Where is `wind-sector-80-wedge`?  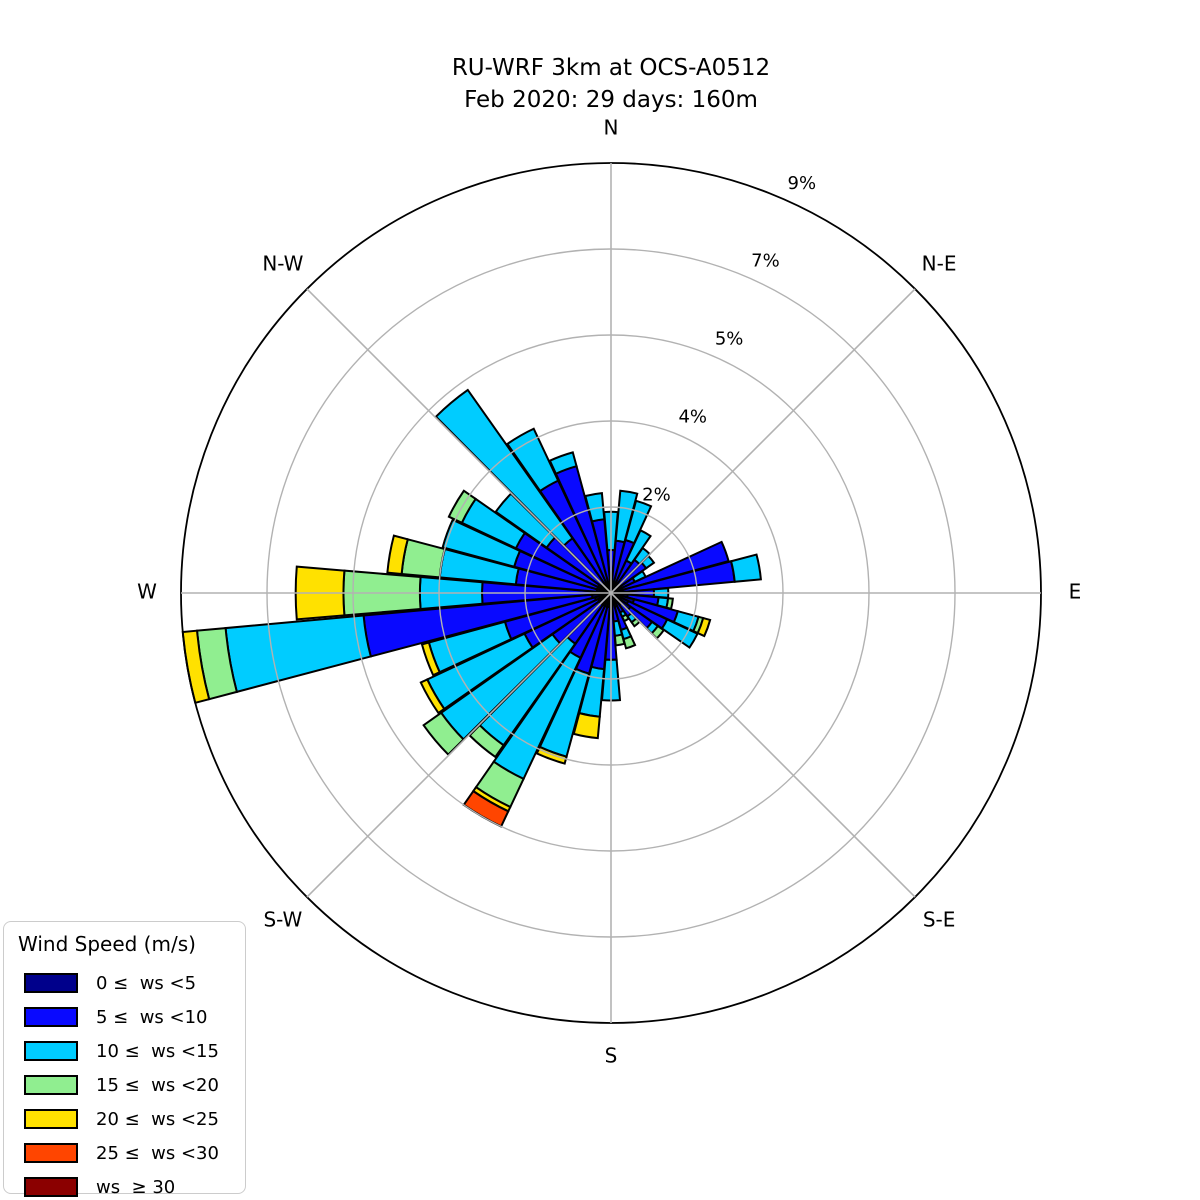 wind-sector-80-wedge is located at coordinates (745, 568).